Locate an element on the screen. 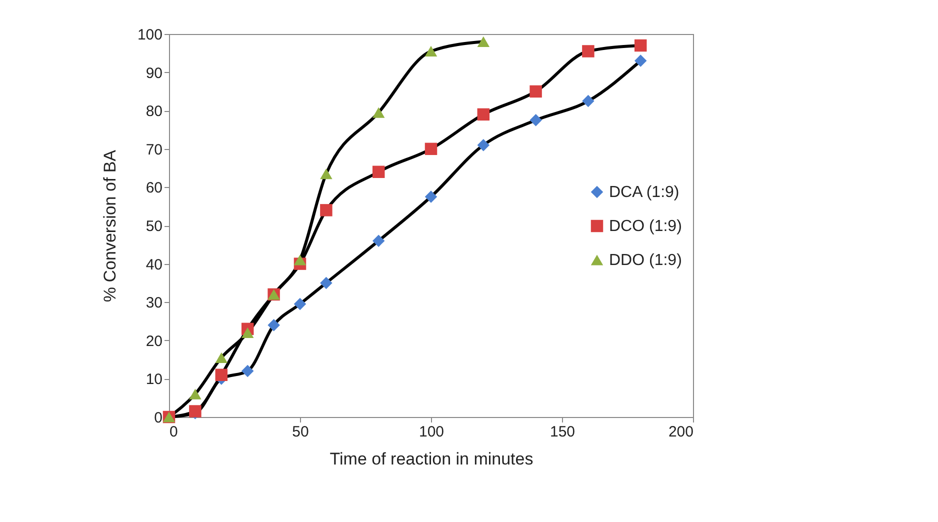 This screenshot has width=938, height=522. x-tick-label: 100 is located at coordinates (431, 432).